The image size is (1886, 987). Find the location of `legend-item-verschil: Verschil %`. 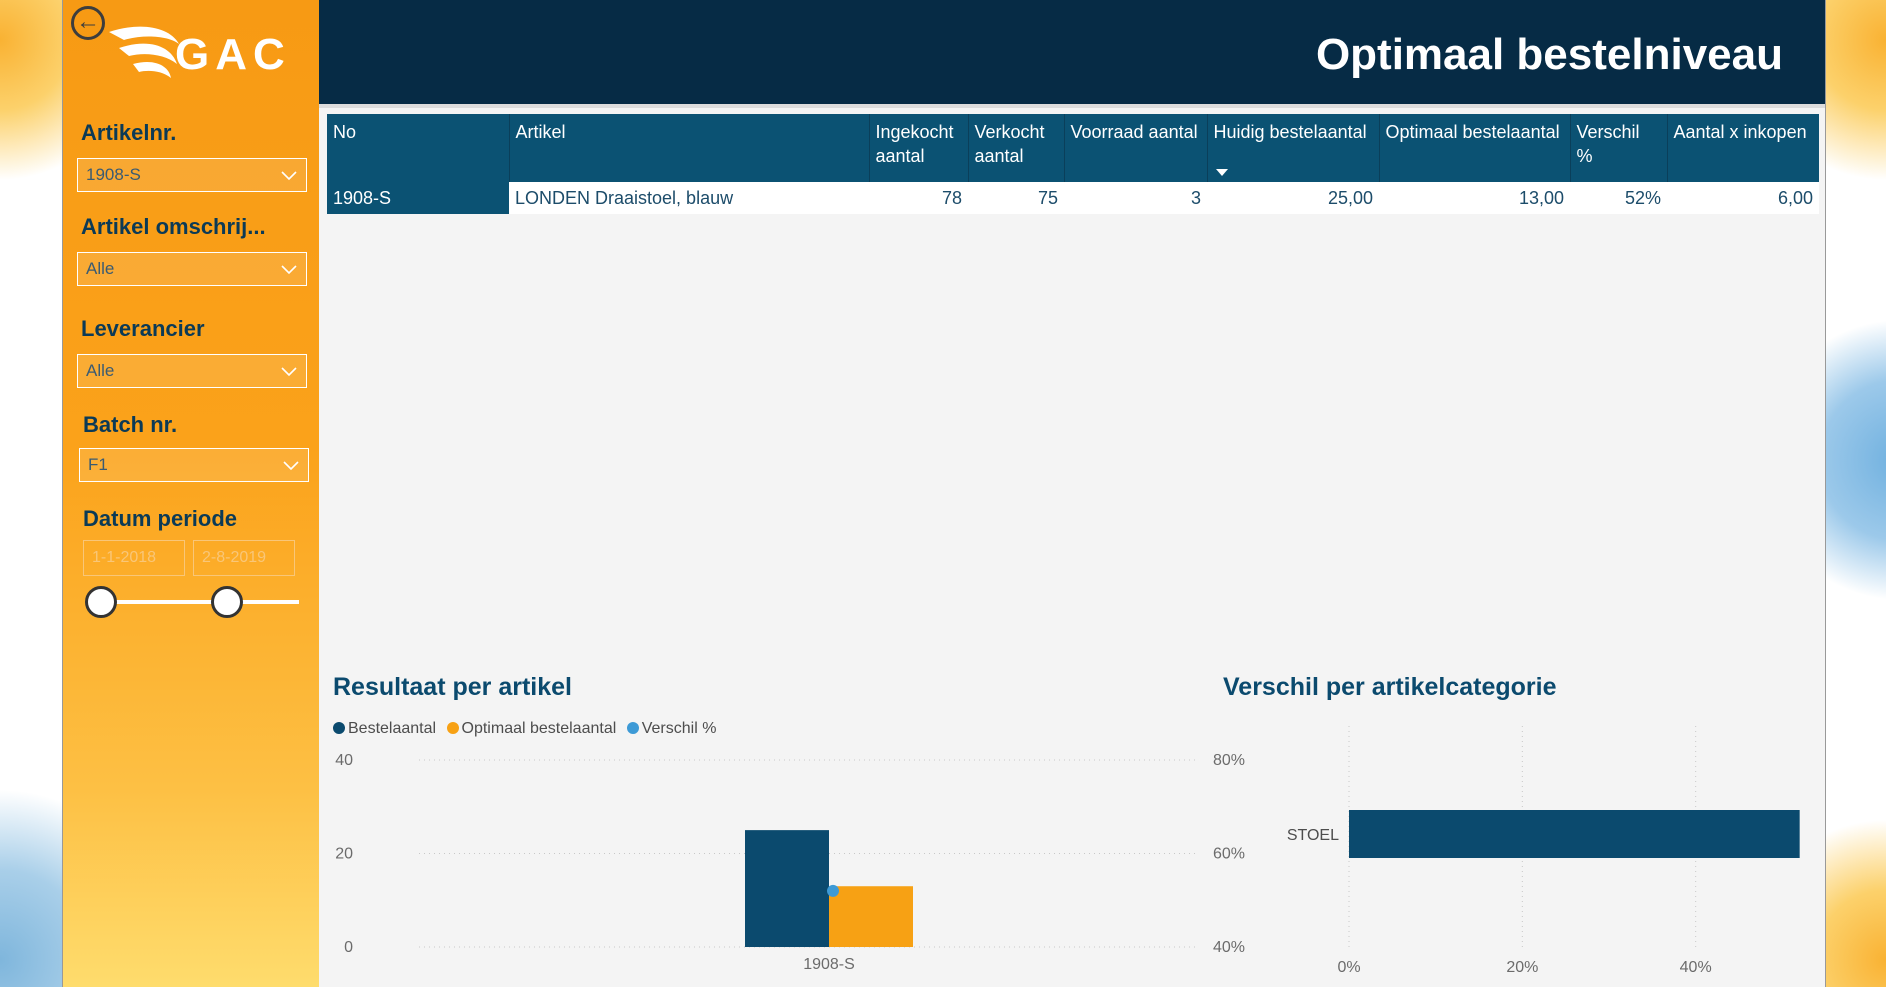

legend-item-verschil: Verschil % is located at coordinates (671, 728).